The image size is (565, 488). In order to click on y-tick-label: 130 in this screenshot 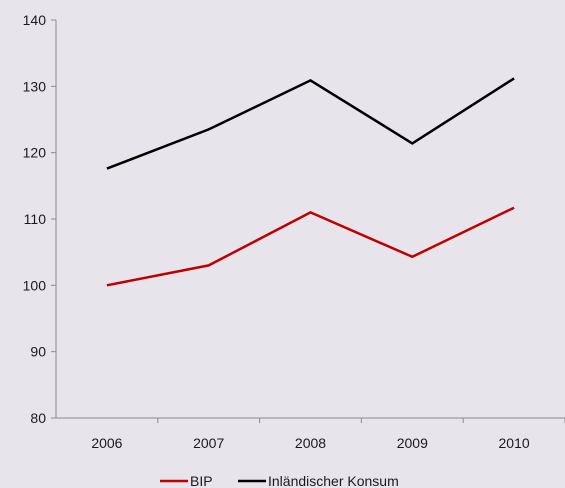, I will do `click(35, 86)`.